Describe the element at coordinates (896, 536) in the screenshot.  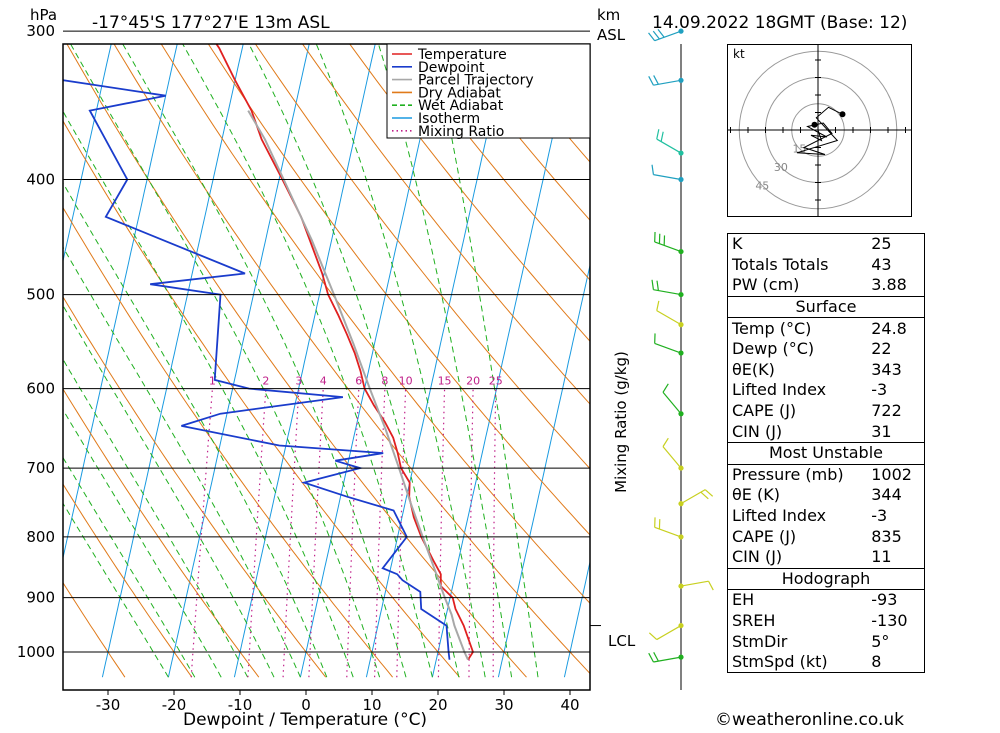
I see `indices-value: 835` at that location.